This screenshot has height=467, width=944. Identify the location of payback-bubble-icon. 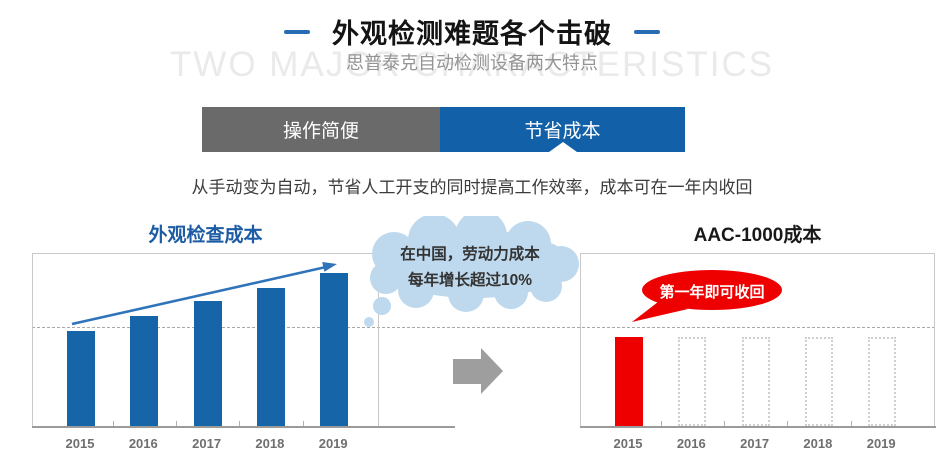
(707, 296).